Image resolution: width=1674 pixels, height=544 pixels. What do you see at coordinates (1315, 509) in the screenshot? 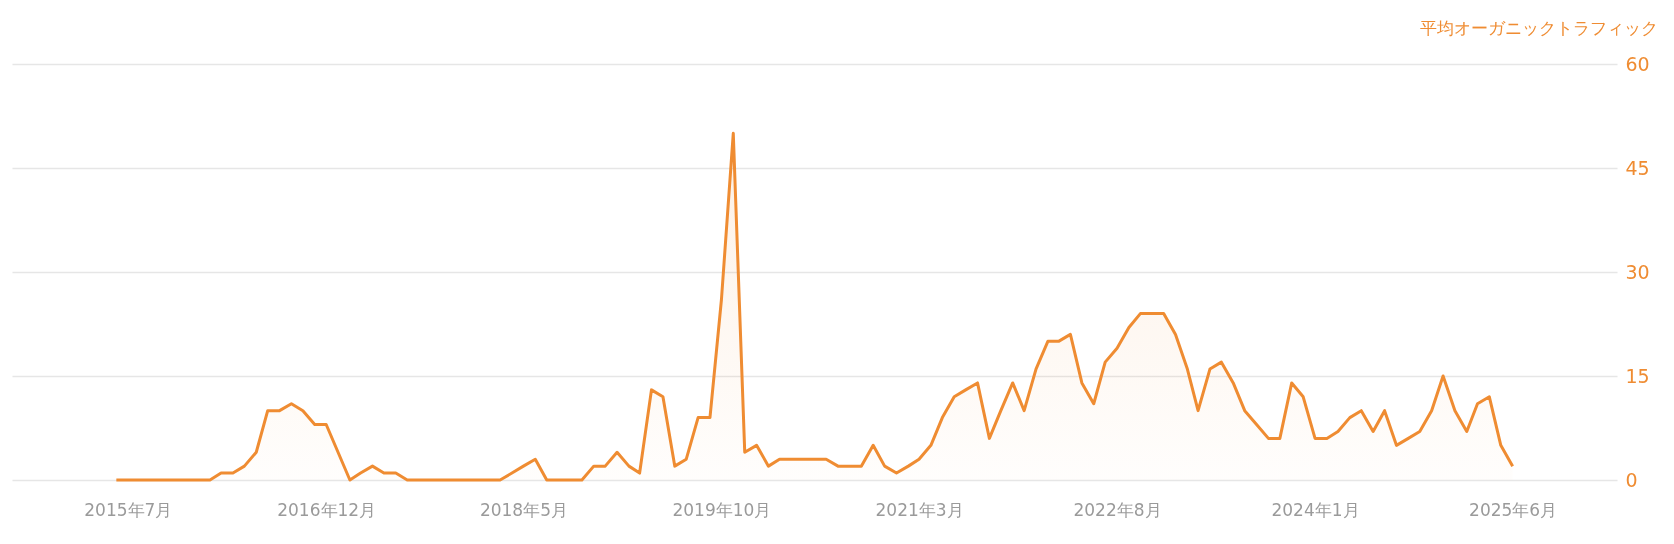
I see `x-tick-label: 2024年1月` at bounding box center [1315, 509].